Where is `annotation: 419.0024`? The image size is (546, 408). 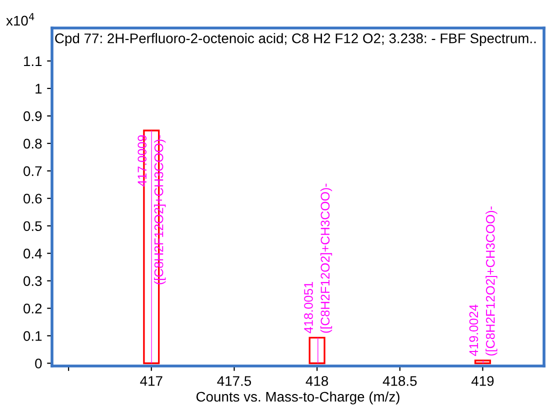 annotation: 419.0024 is located at coordinates (473, 330).